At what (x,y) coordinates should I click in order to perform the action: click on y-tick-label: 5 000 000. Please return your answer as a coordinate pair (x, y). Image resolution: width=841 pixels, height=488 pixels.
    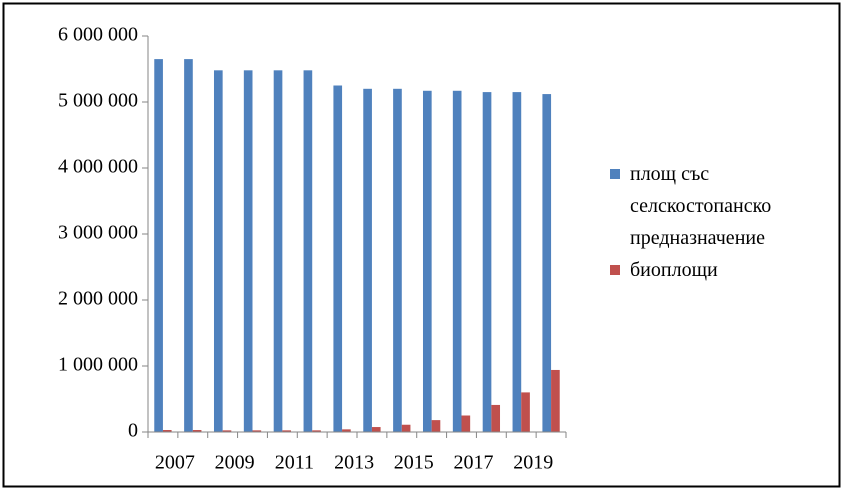
    Looking at the image, I should click on (98, 101).